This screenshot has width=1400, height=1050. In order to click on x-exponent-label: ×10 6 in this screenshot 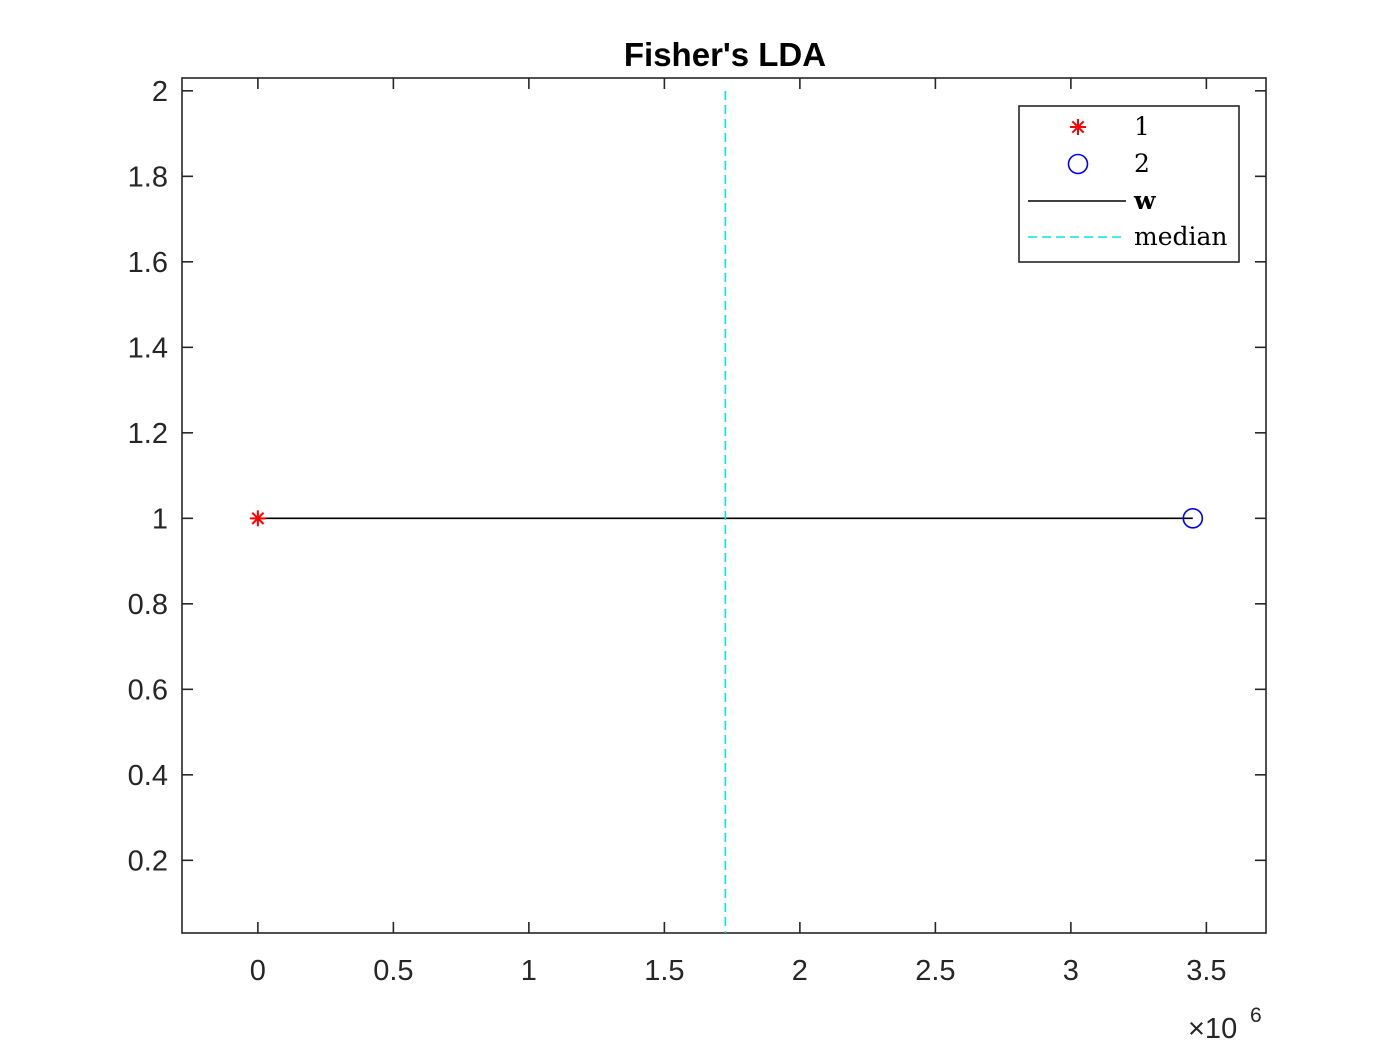, I will do `click(1225, 1024)`.